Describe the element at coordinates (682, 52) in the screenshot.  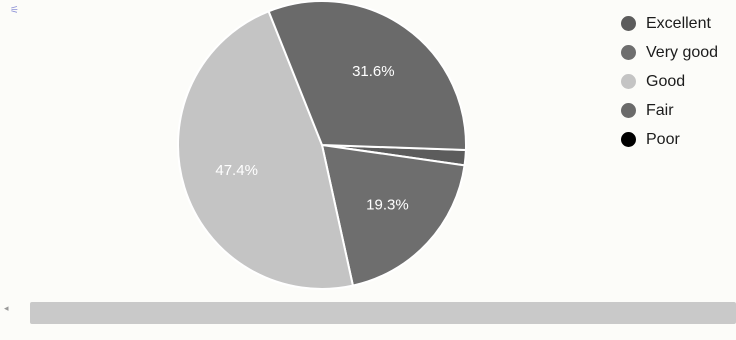
I see `legend-label: Very good` at that location.